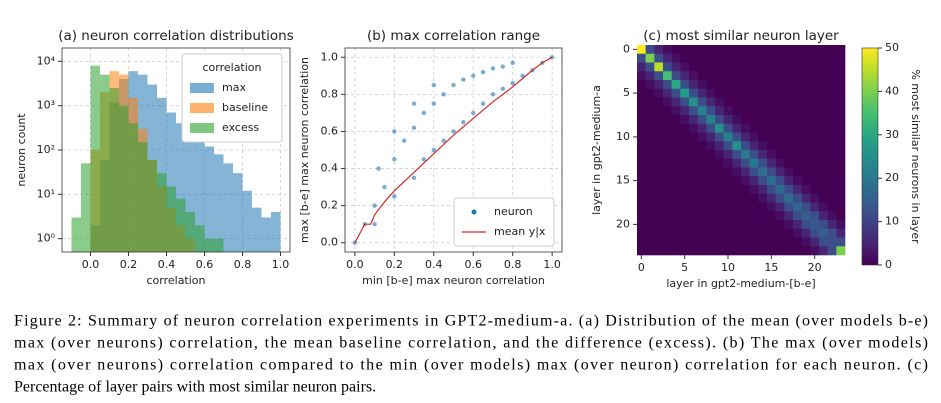  I want to click on x-axis-label: layer in gpt2-medium-[b-e], so click(740, 283).